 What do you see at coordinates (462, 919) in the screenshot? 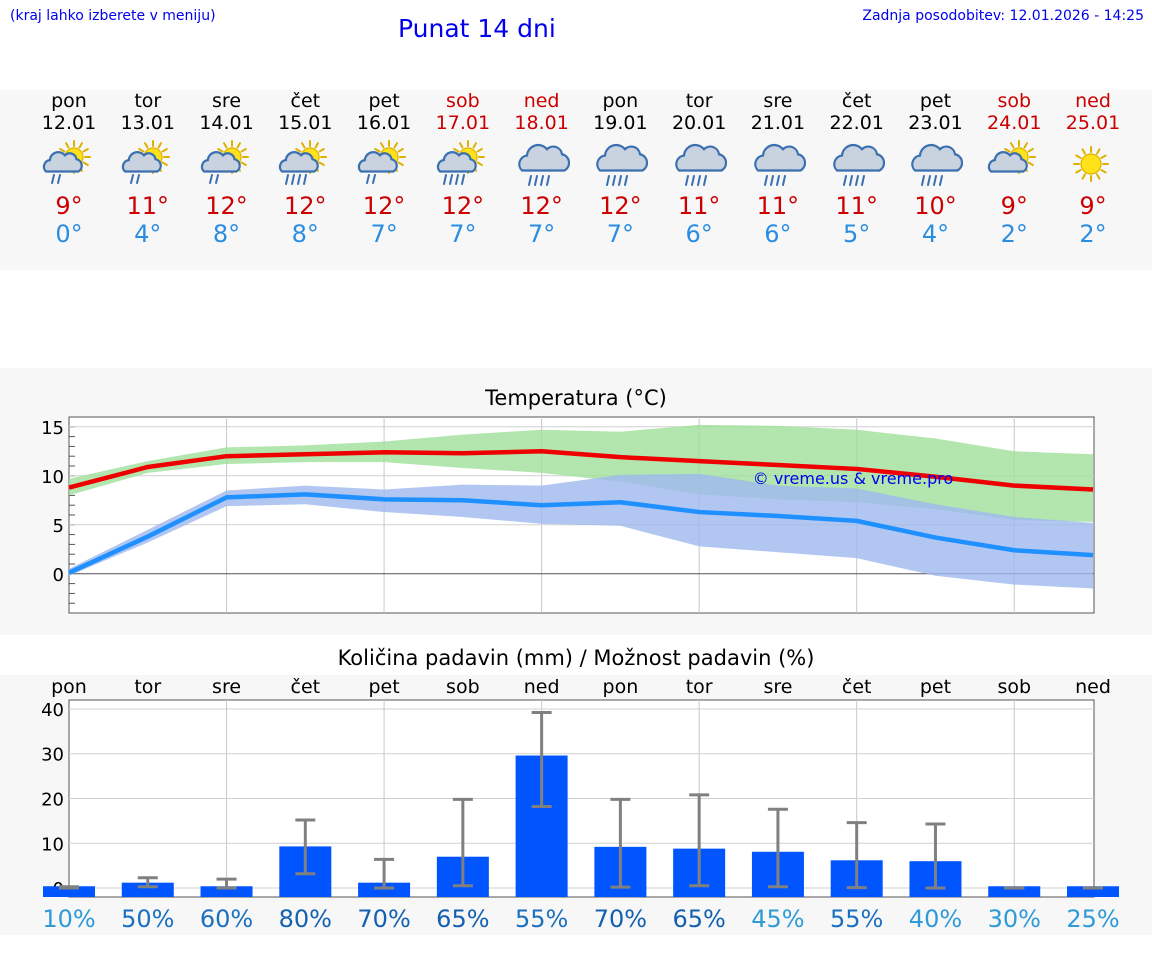
I see `probability-label: 65%` at bounding box center [462, 919].